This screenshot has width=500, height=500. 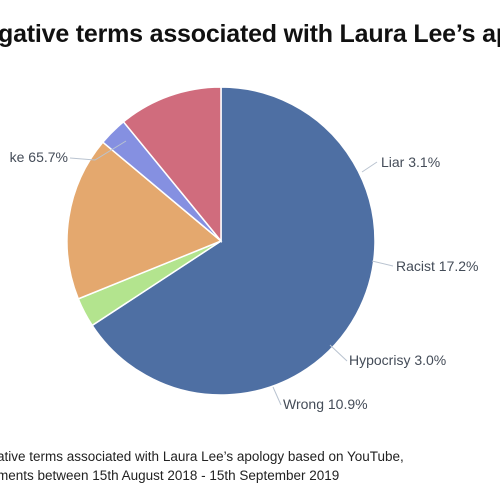 What do you see at coordinates (338, 353) in the screenshot?
I see `leader-line-hypocrisy` at bounding box center [338, 353].